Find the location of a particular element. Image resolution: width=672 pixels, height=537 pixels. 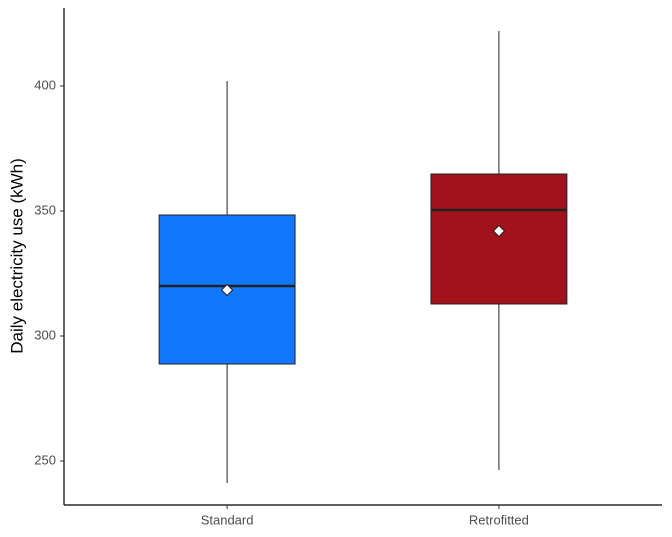

y-tick-label: 250 is located at coordinates (45, 459).